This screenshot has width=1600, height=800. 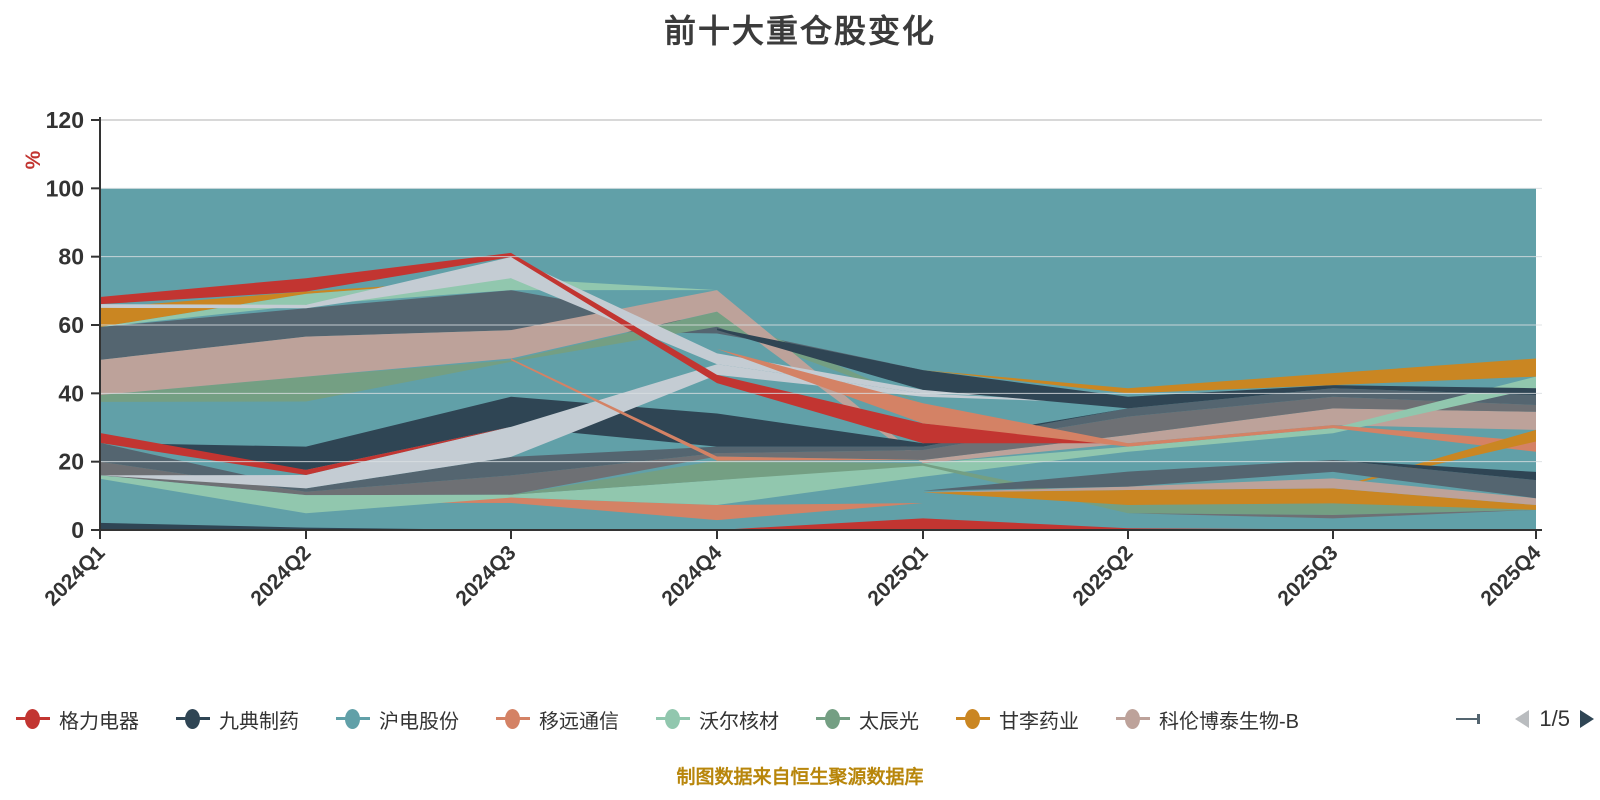 I want to click on area-band-navy-mid, so click(x=614, y=433).